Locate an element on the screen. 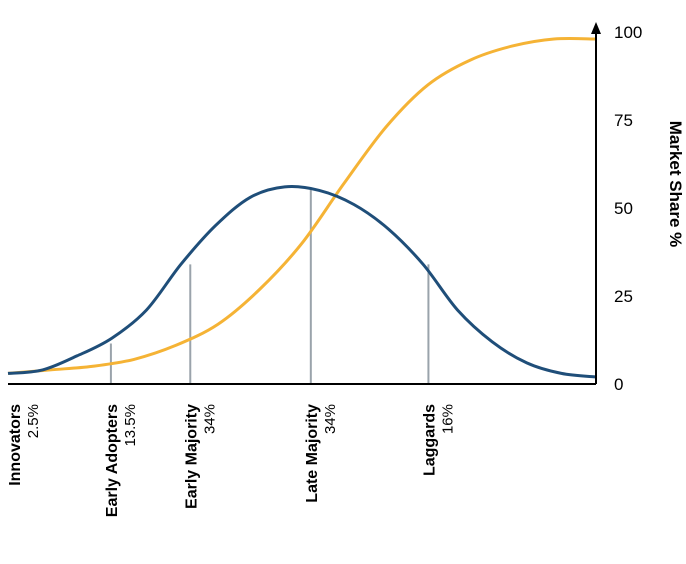 Image resolution: width=686 pixels, height=564 pixels. y-tick-label: 0 is located at coordinates (618, 384).